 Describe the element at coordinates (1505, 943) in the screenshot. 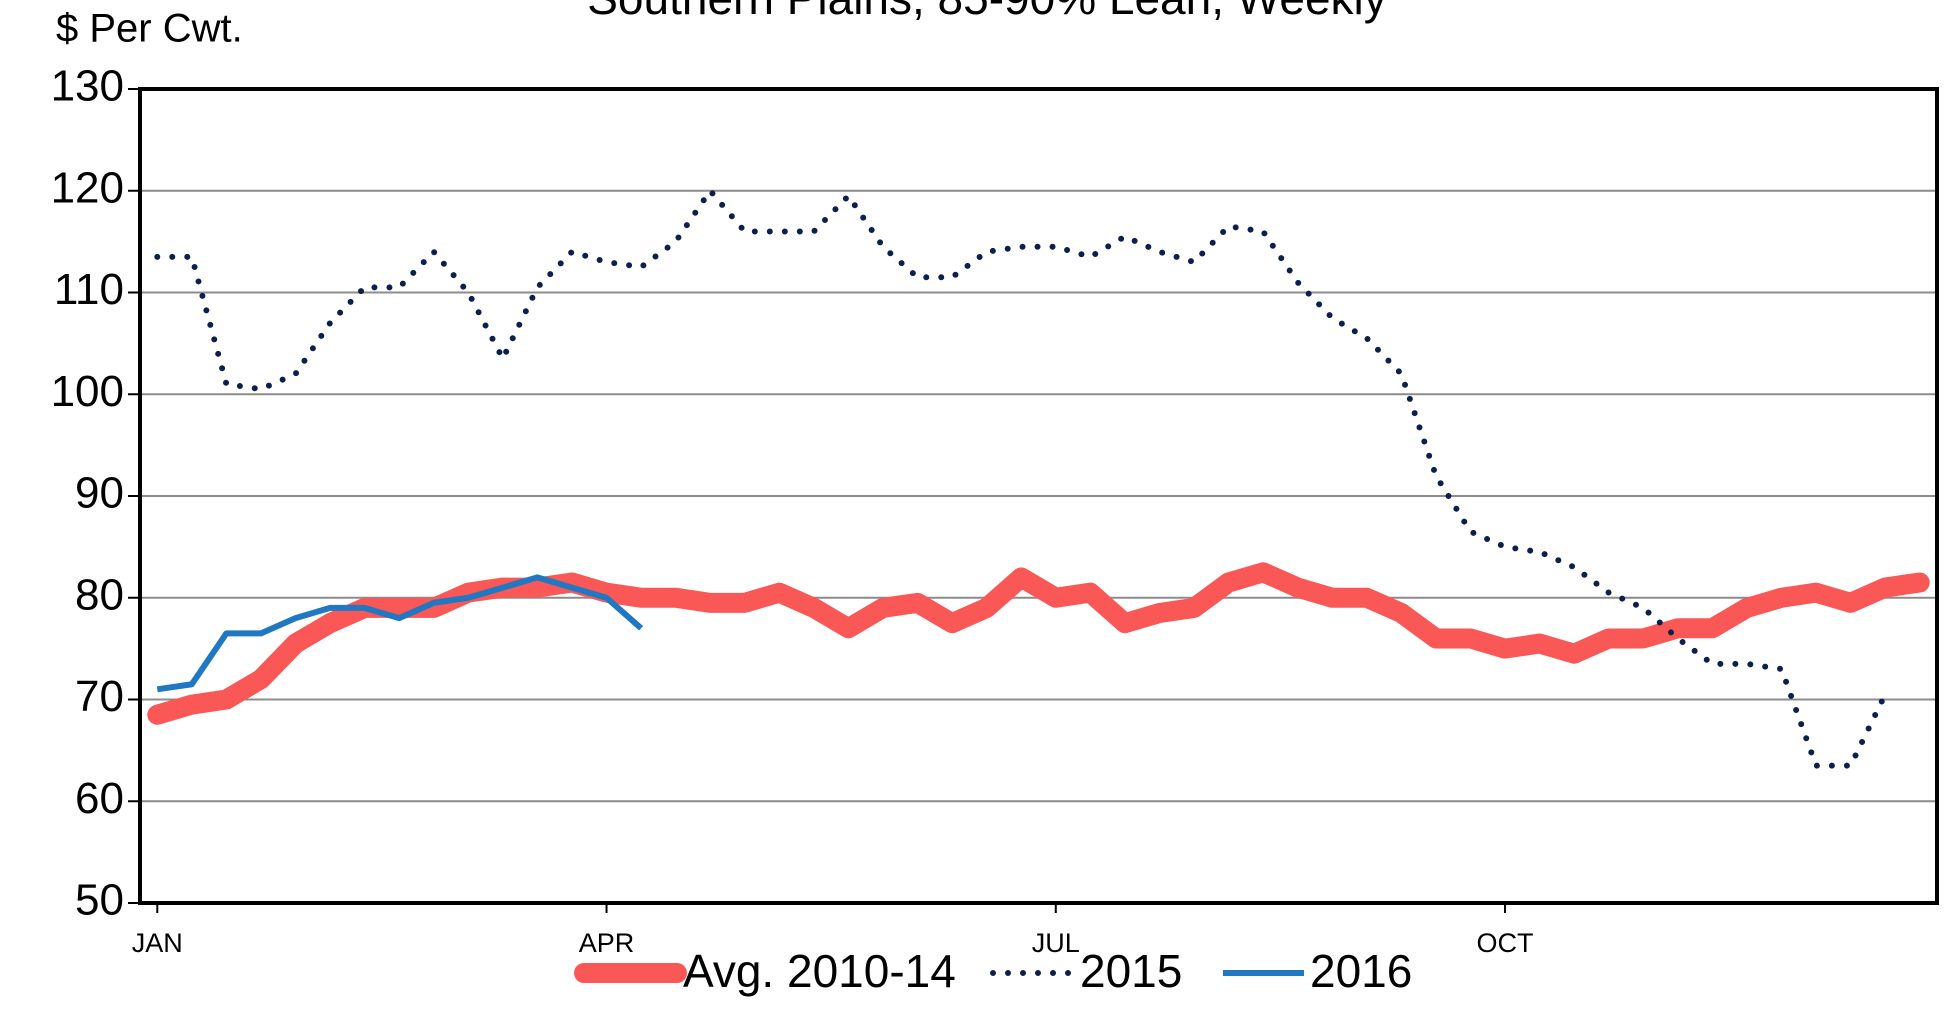

I see `x-tick-label: OCT` at that location.